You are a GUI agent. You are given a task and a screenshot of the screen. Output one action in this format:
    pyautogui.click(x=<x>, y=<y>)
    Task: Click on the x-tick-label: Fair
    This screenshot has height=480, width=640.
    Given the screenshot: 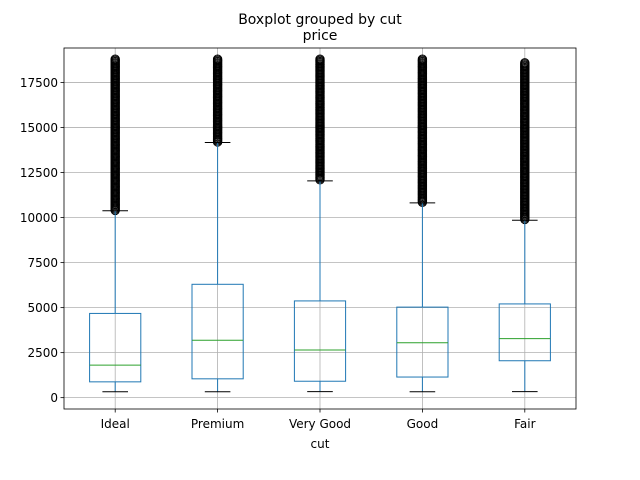 What is the action you would take?
    pyautogui.click(x=524, y=424)
    